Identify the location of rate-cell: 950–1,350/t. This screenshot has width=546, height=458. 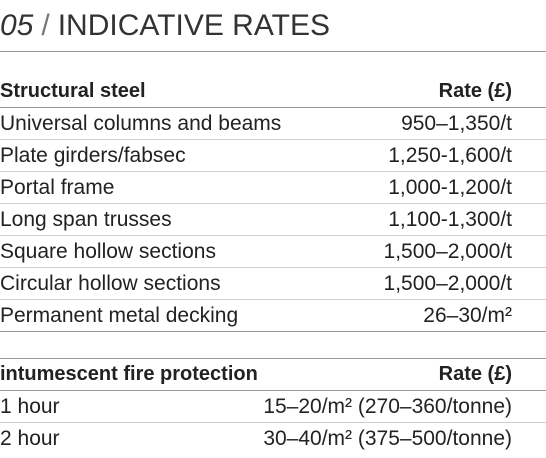
(456, 123).